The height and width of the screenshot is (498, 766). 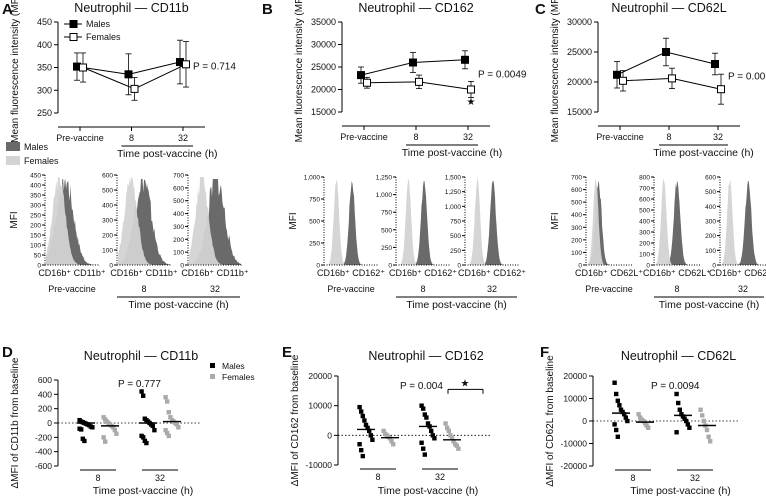 I want to click on legend-marker, so click(x=73, y=37).